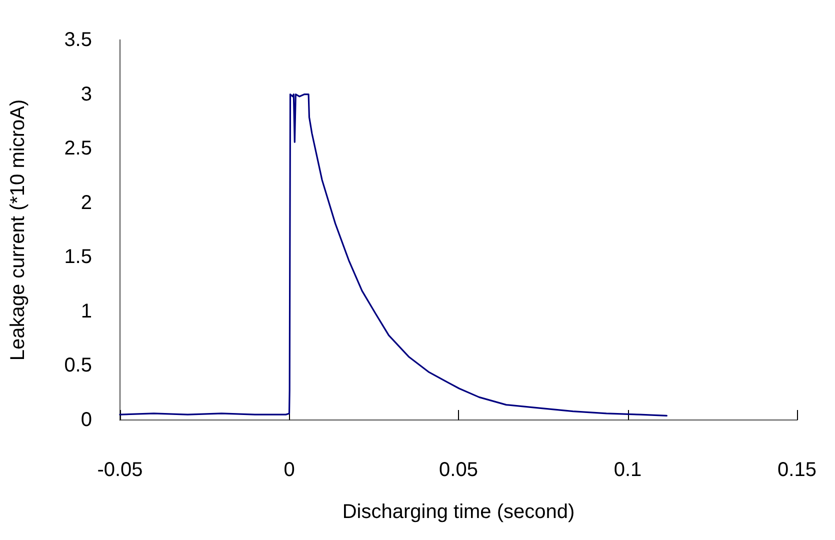 The width and height of the screenshot is (835, 540). I want to click on x-tick-label: 0.05, so click(458, 470).